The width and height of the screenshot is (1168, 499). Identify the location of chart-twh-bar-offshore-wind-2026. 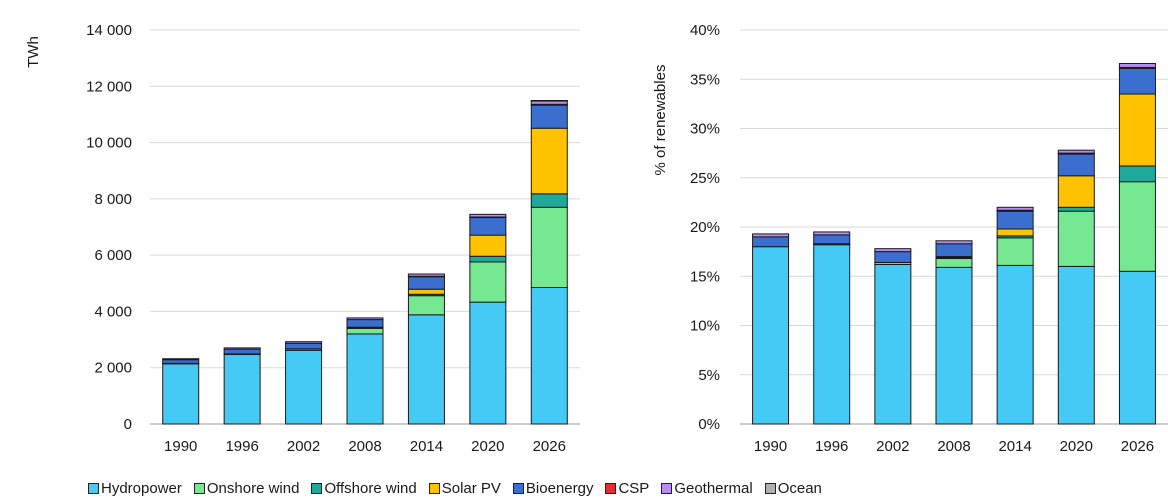
(549, 200).